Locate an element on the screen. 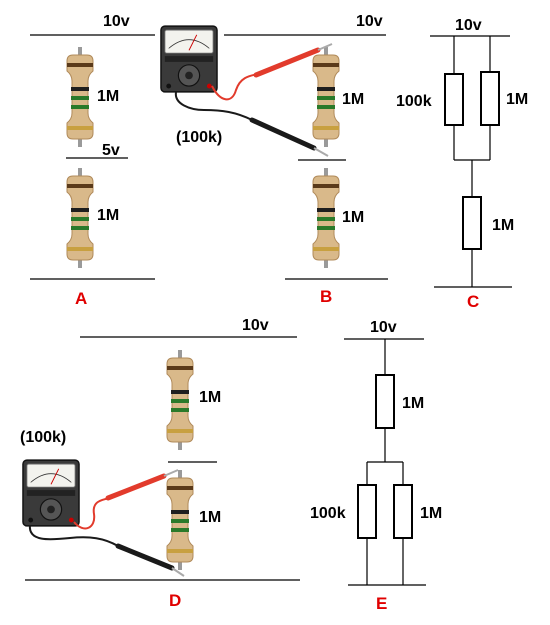 The width and height of the screenshot is (550, 625). panel-c-resistor-100k is located at coordinates (454, 99).